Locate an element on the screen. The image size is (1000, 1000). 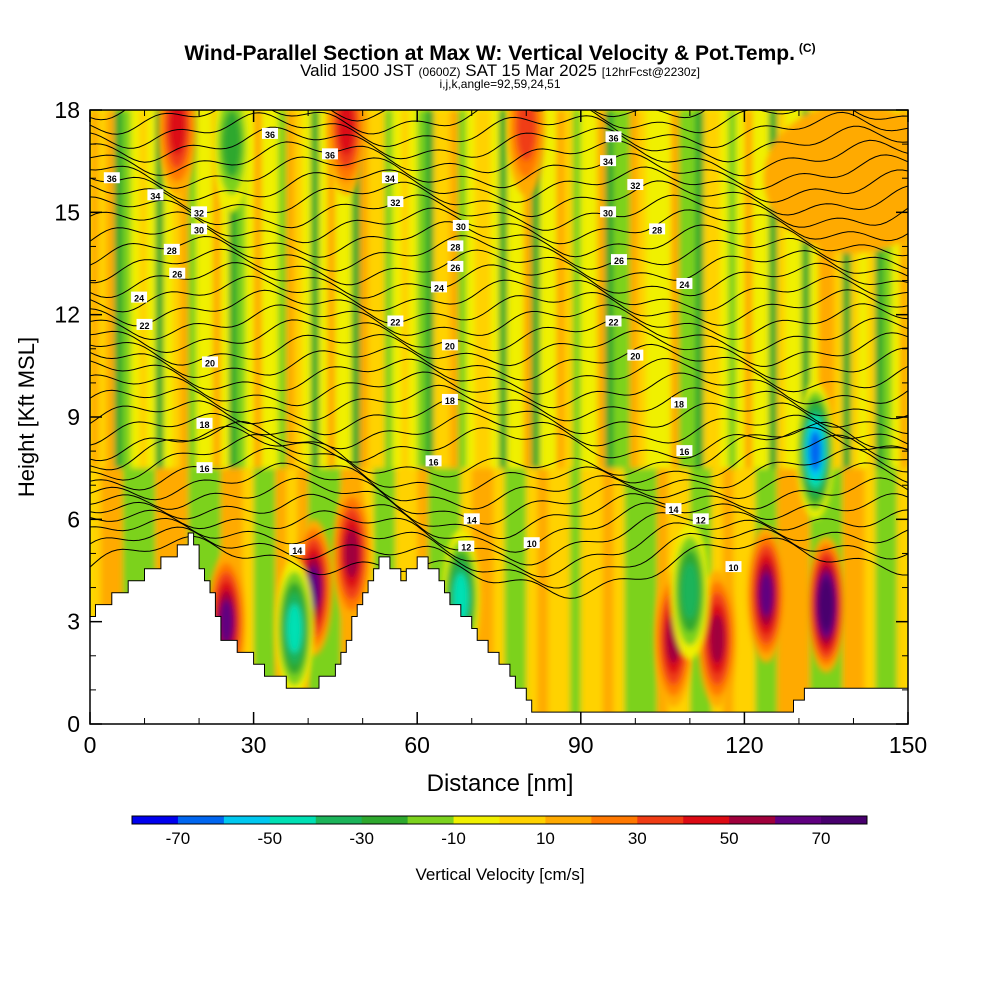
theta-label: 32 is located at coordinates (395, 203).